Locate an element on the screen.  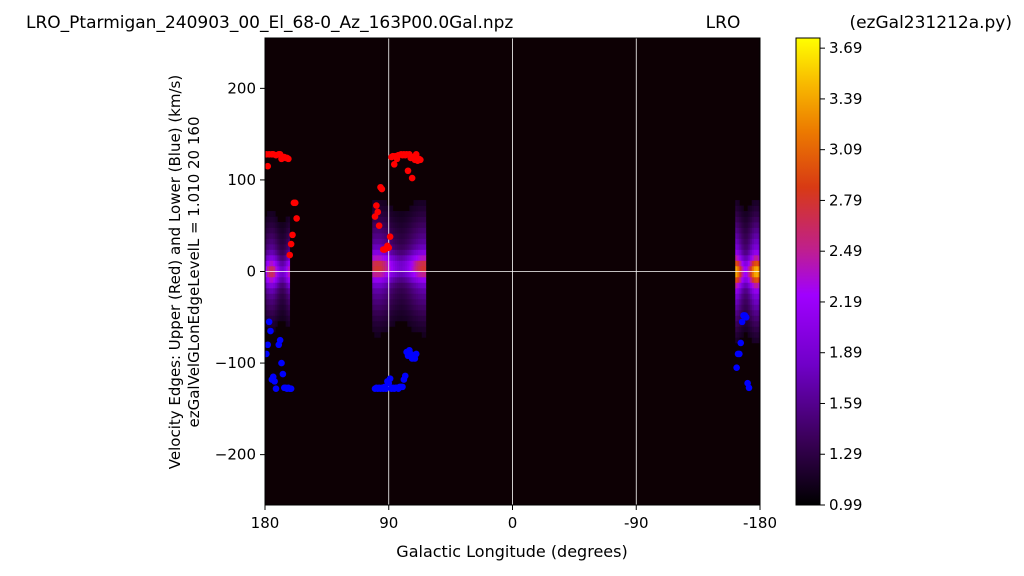
y-tick-label: 200 is located at coordinates (241, 88).